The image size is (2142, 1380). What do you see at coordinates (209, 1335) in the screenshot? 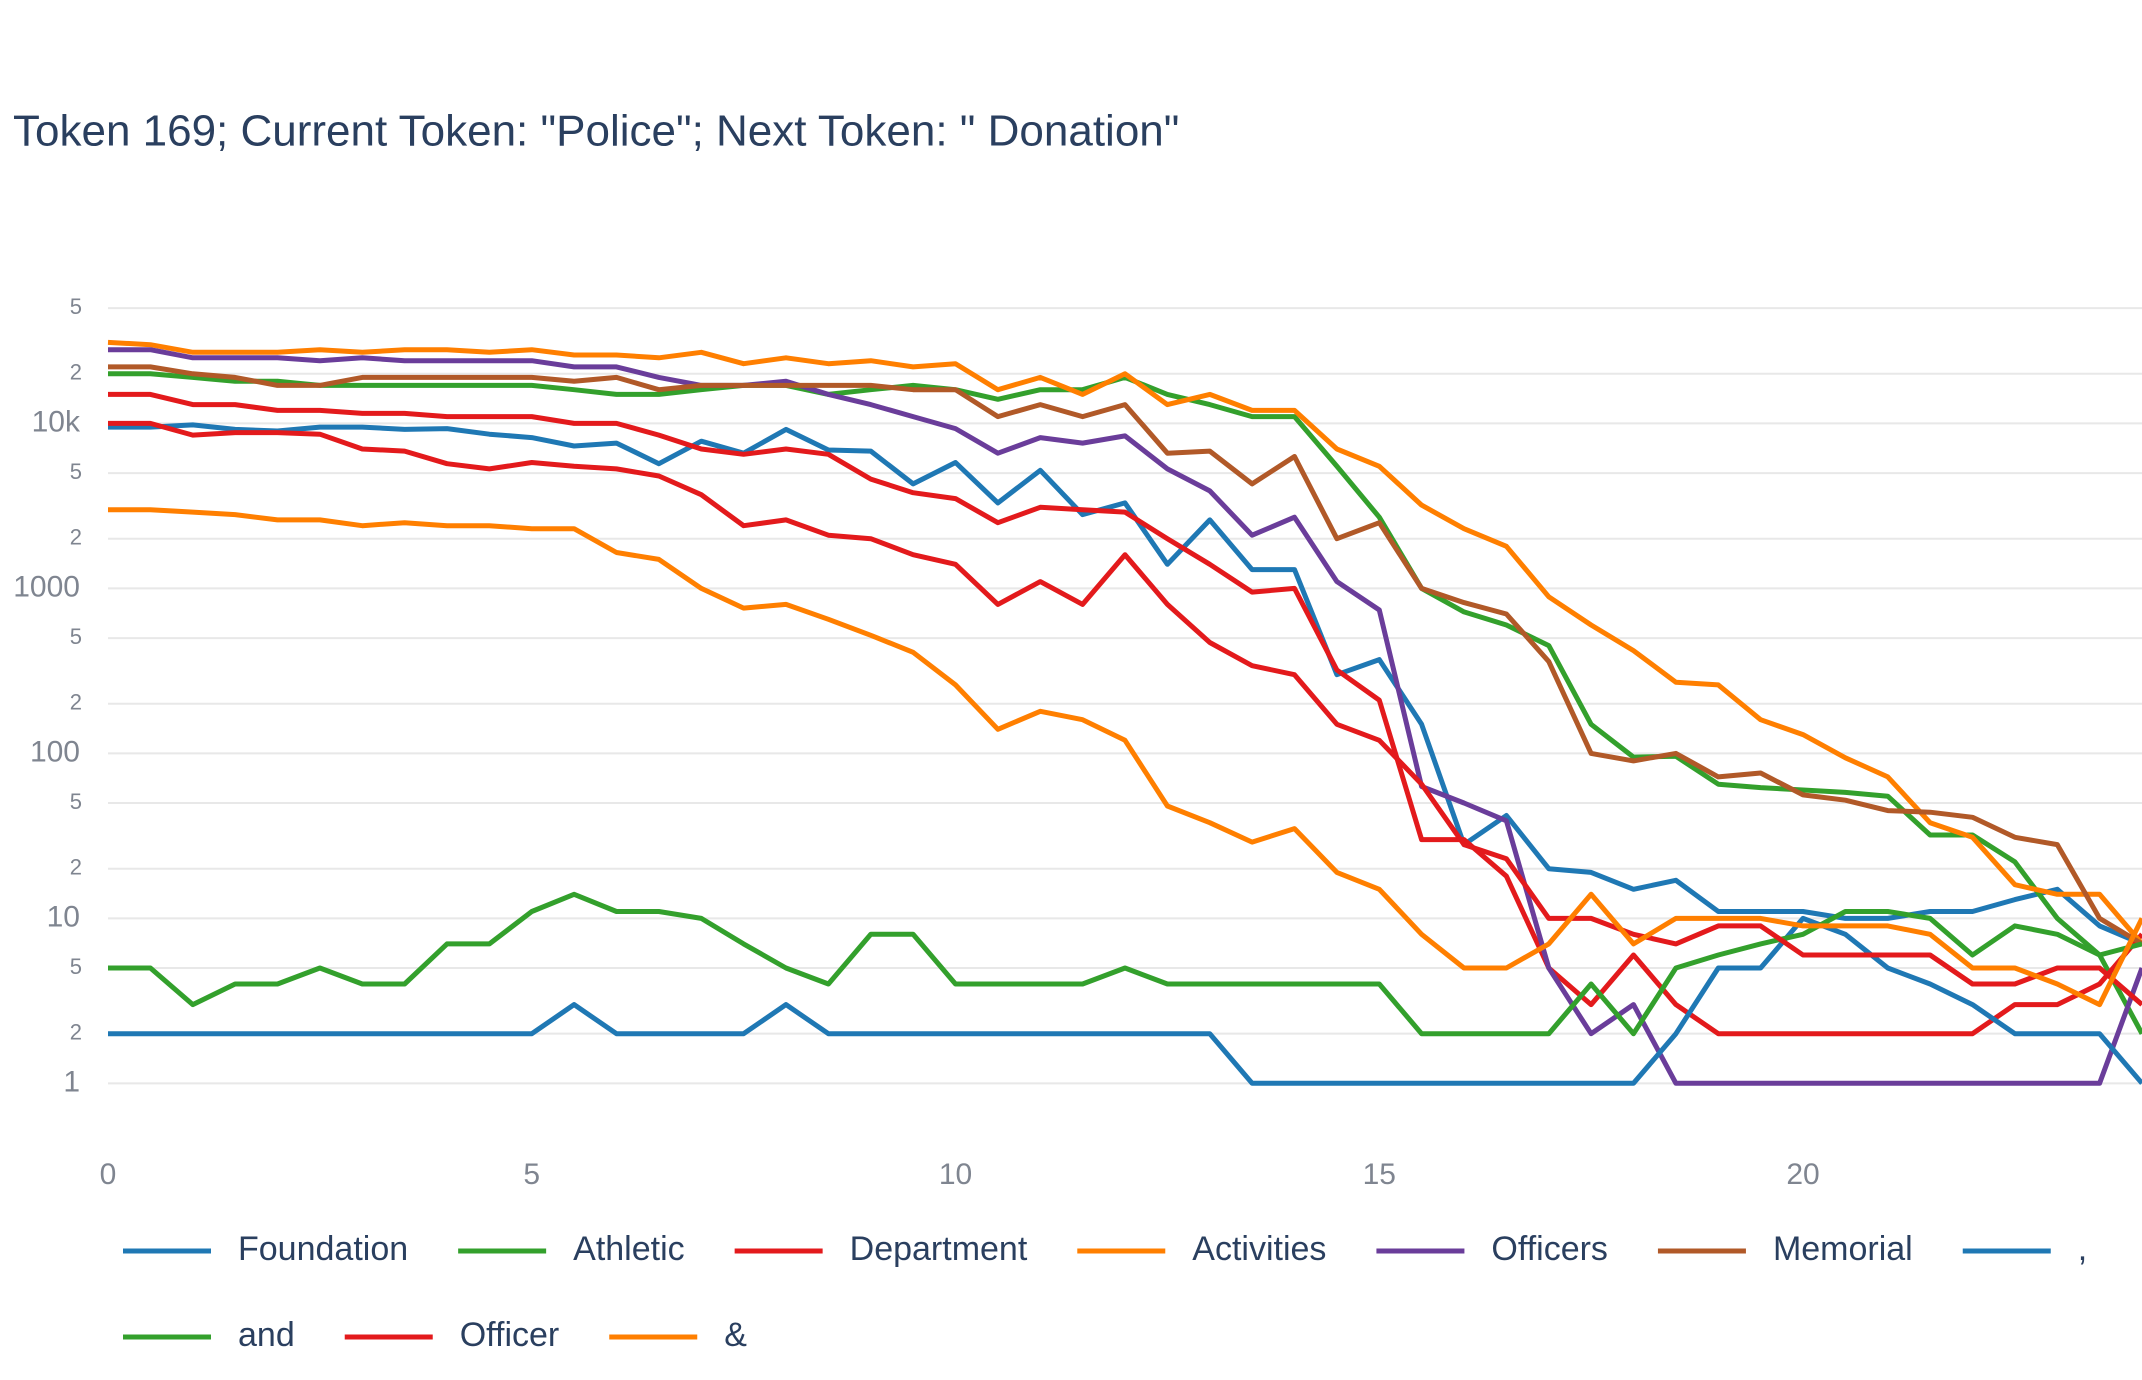
I see `legend-item: and` at bounding box center [209, 1335].